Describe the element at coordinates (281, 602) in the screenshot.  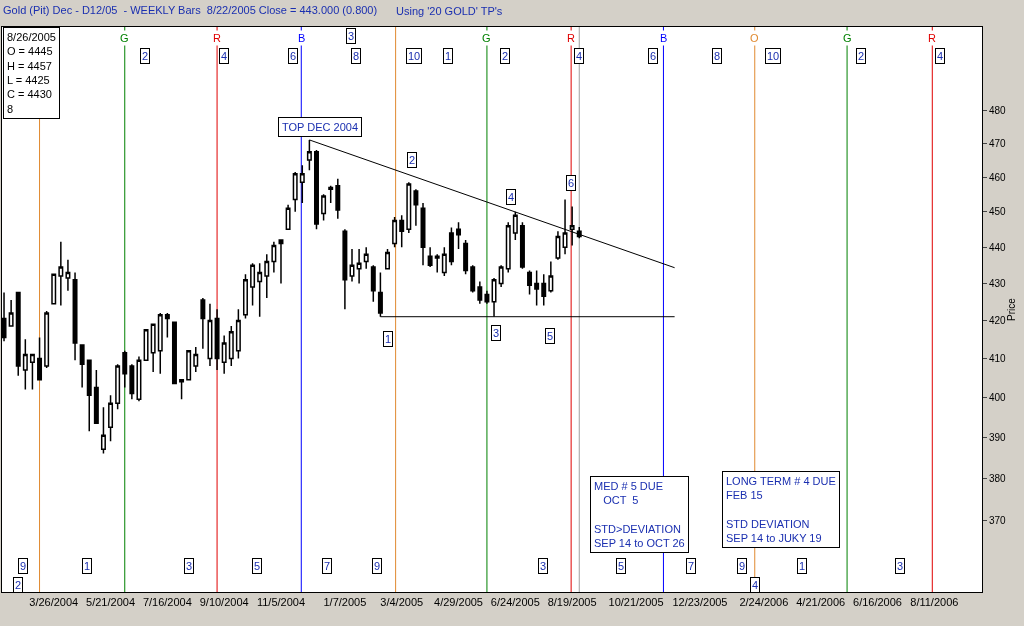
I see `x-tick-label: 11/5/2004` at that location.